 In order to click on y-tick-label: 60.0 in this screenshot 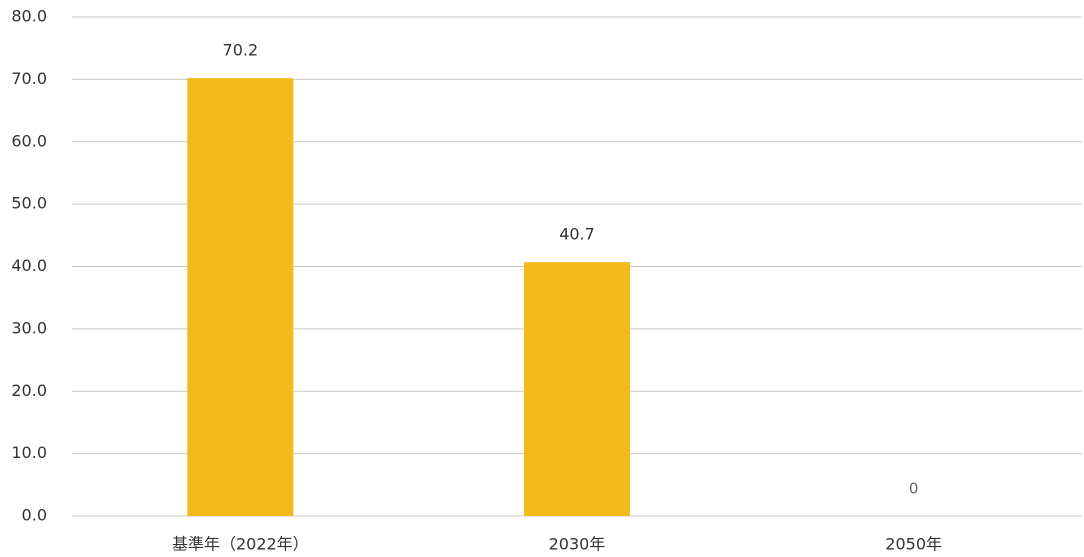, I will do `click(29, 140)`.